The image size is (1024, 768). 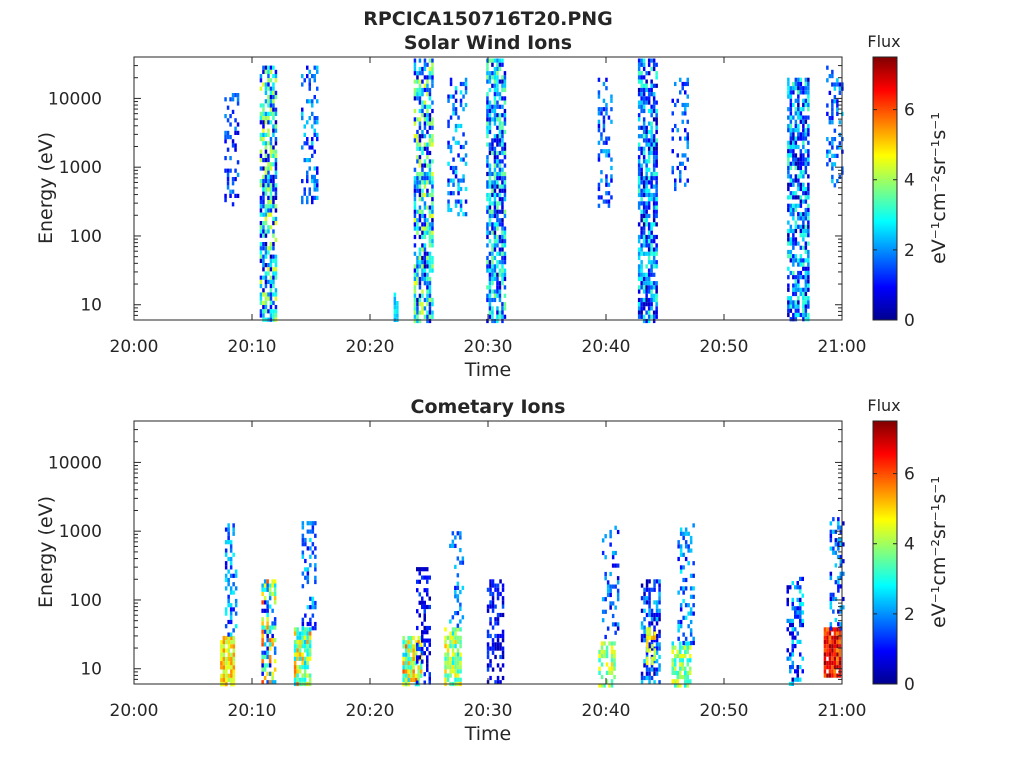 I want to click on x-tick-label: 20:20, so click(x=370, y=347).